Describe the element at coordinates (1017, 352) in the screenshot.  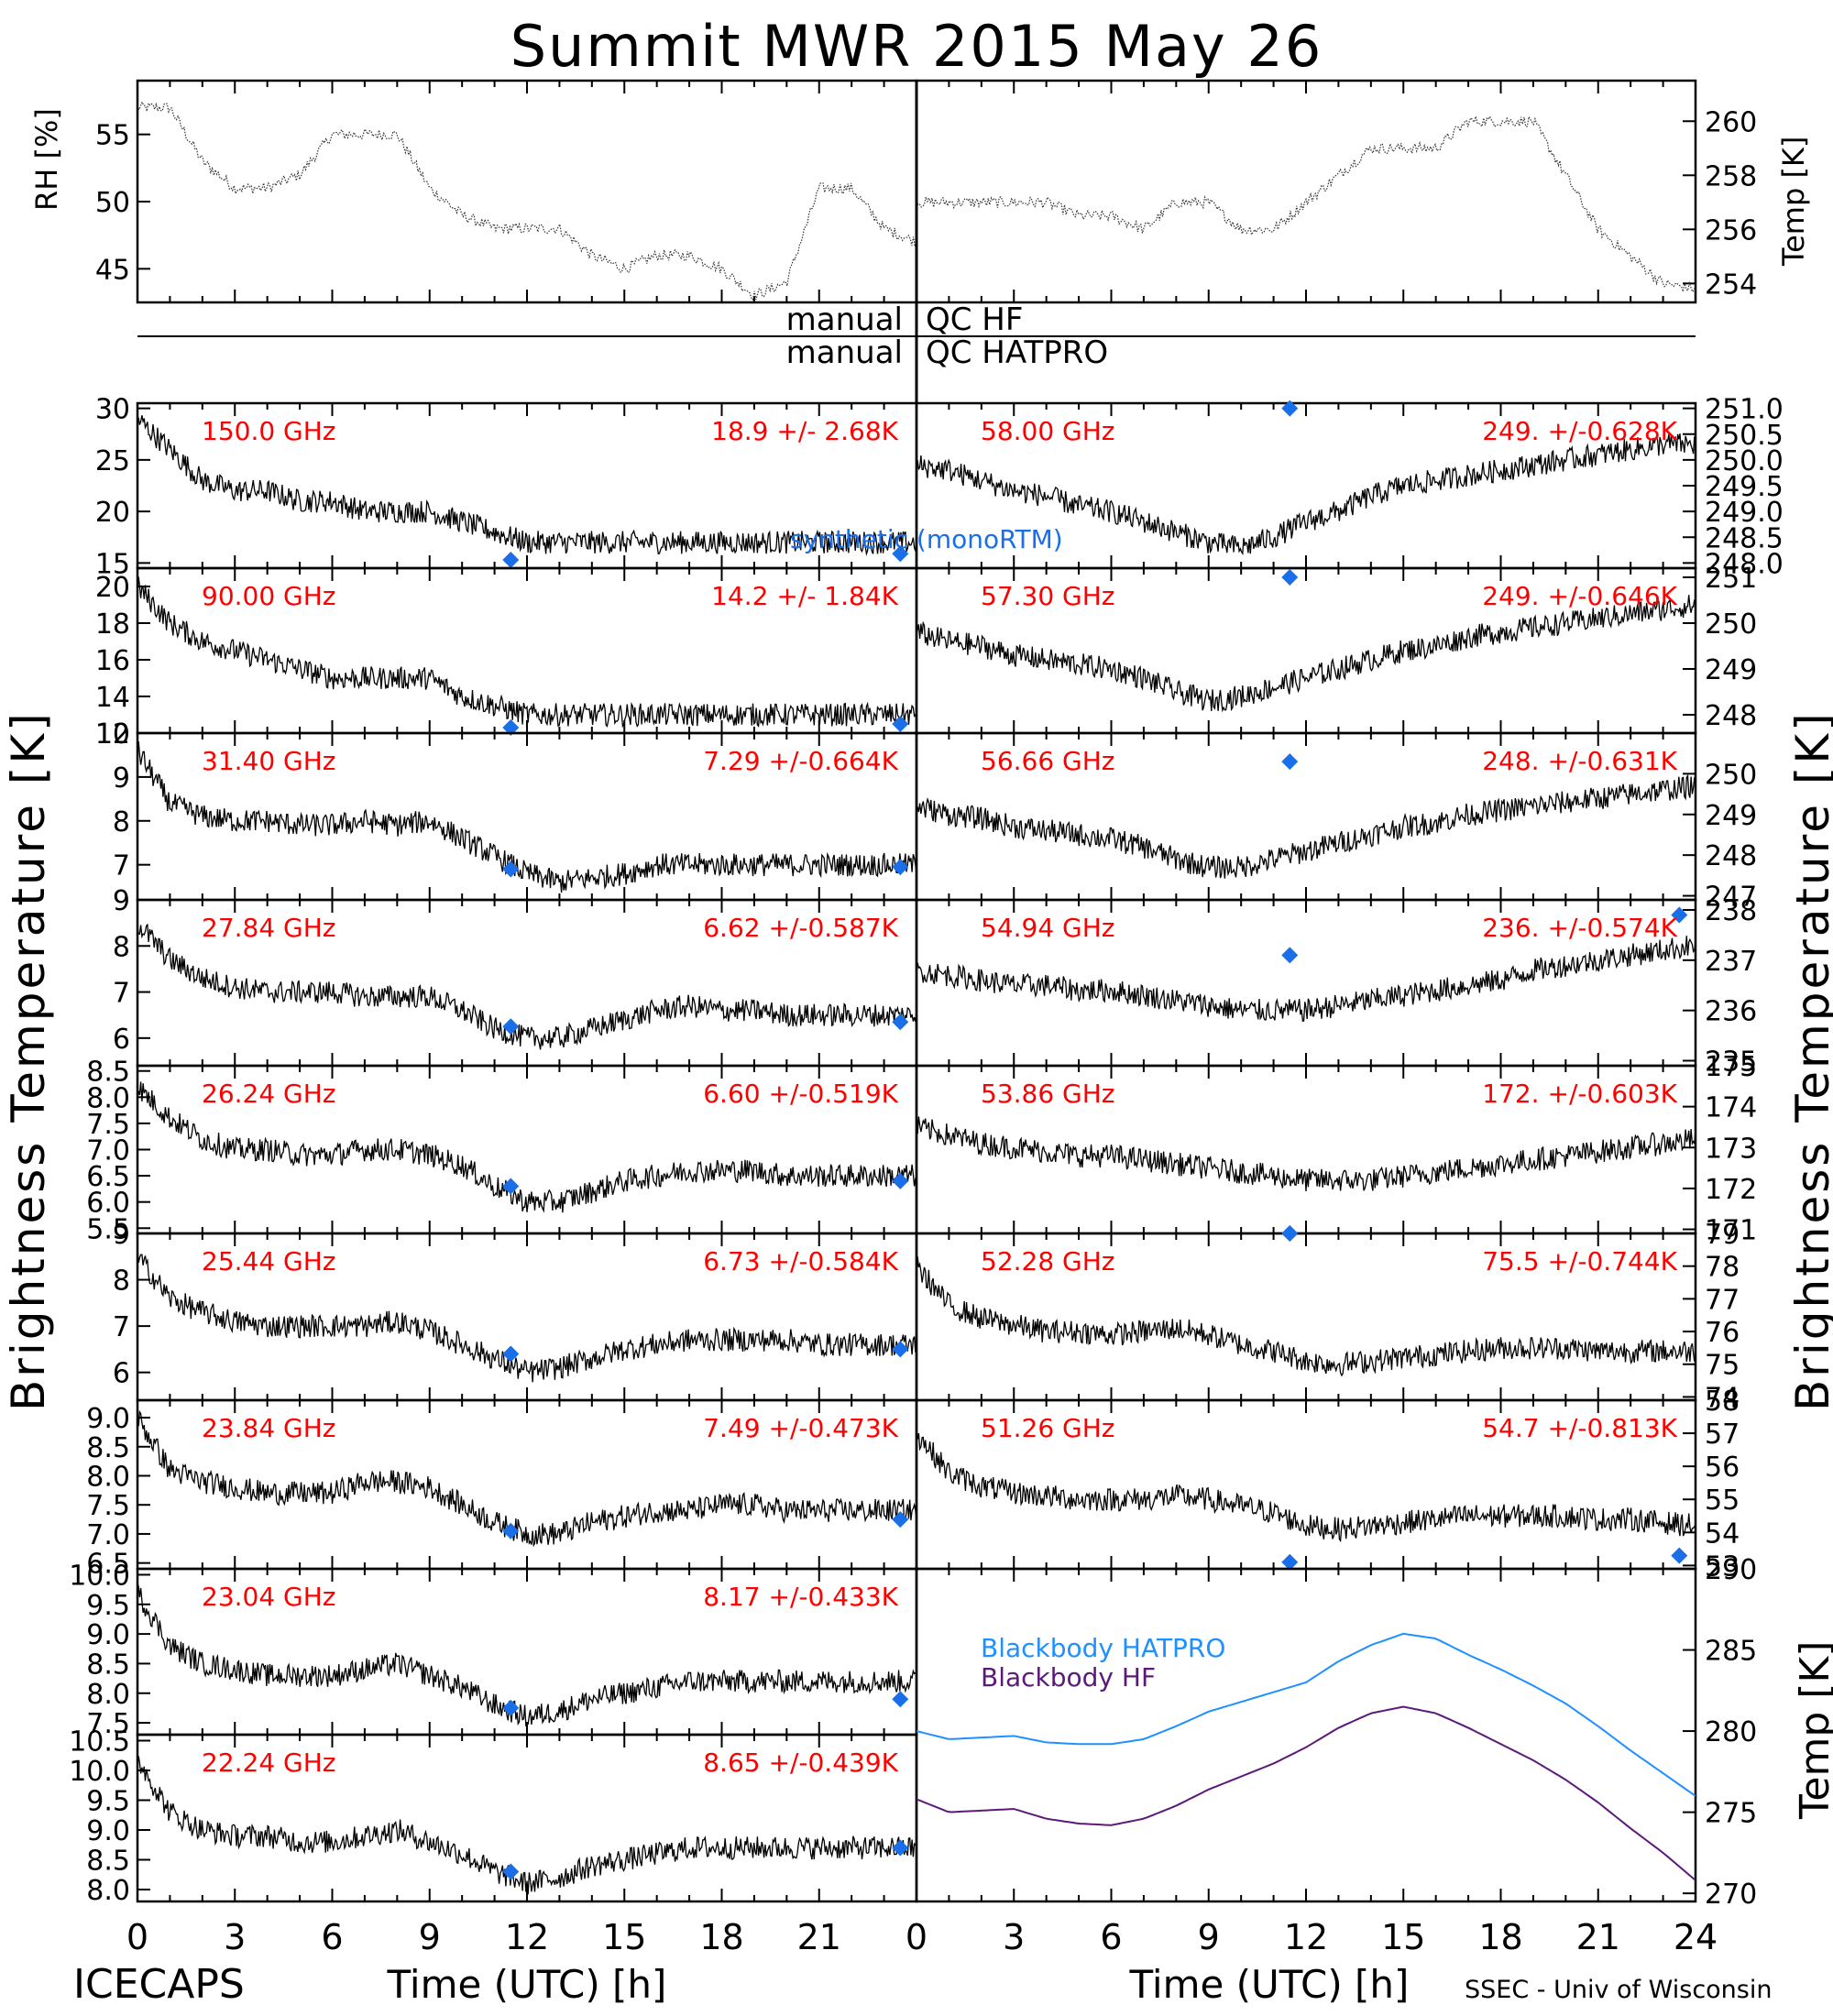
I see `qc-hatpro-label-right: QC HATPRO` at that location.